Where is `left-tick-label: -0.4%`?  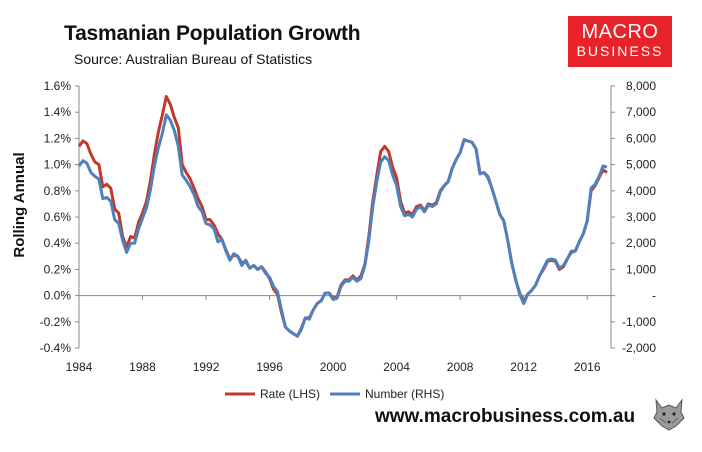 left-tick-label: -0.4% is located at coordinates (56, 348).